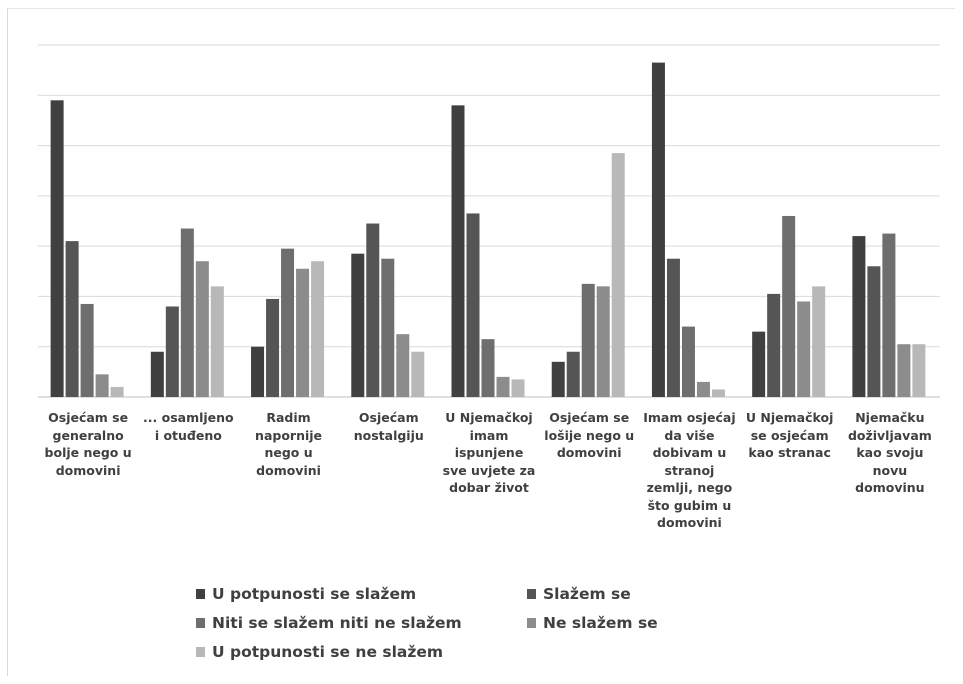 Image resolution: width=963 pixels, height=684 pixels. I want to click on category-label-4: Osjećam nostalgiju, so click(388, 426).